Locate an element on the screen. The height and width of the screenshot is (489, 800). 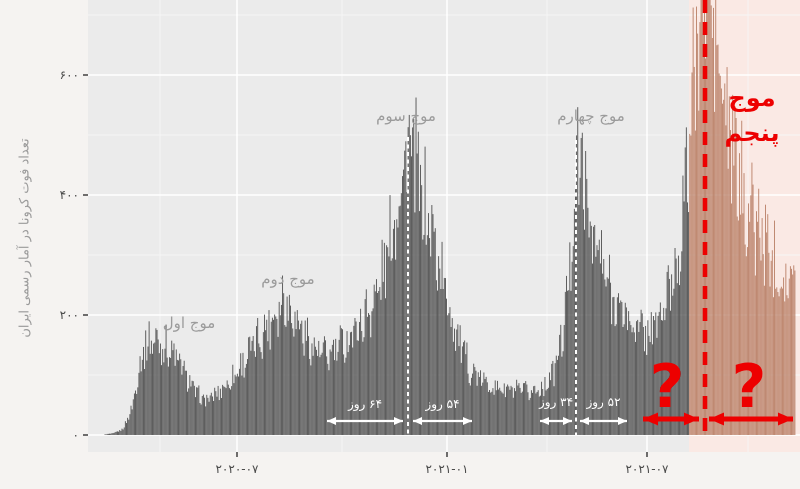
wave-label-2: موج دوم is located at coordinates (287, 279).